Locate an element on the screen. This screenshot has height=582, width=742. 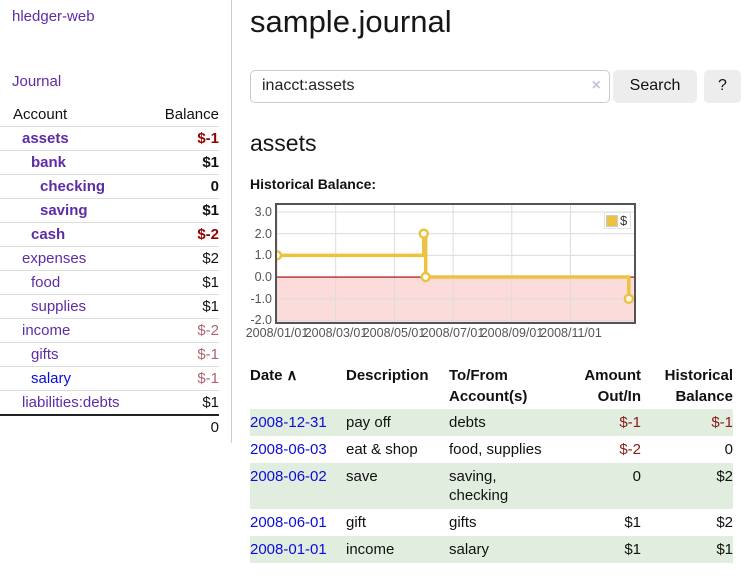
transaction-date-link: 2008-06-03 is located at coordinates (288, 450).